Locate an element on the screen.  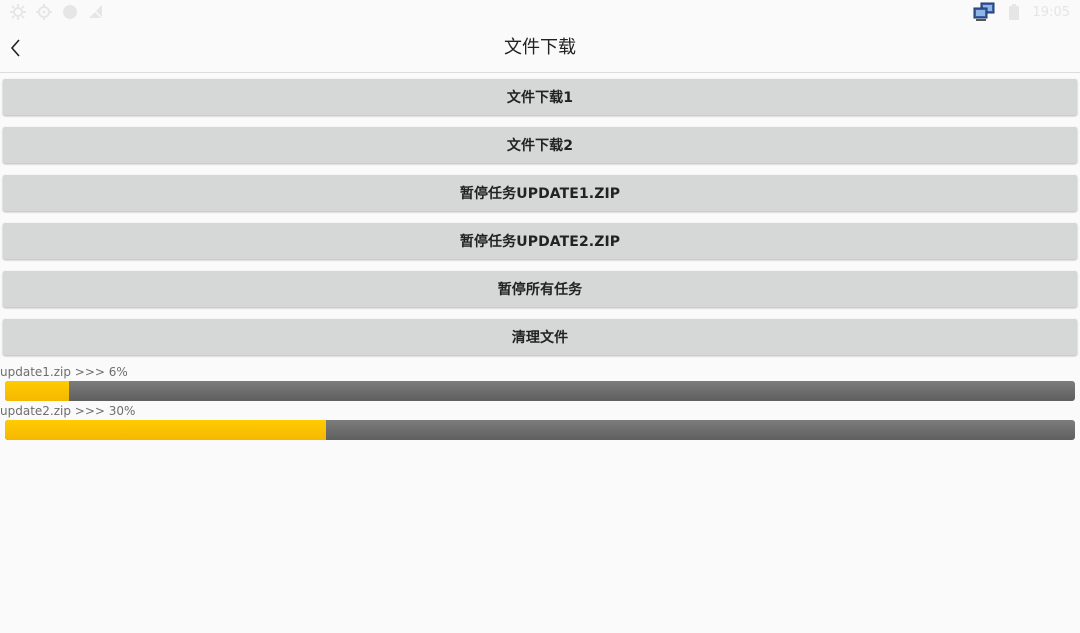
location-icon is located at coordinates (44, 12).